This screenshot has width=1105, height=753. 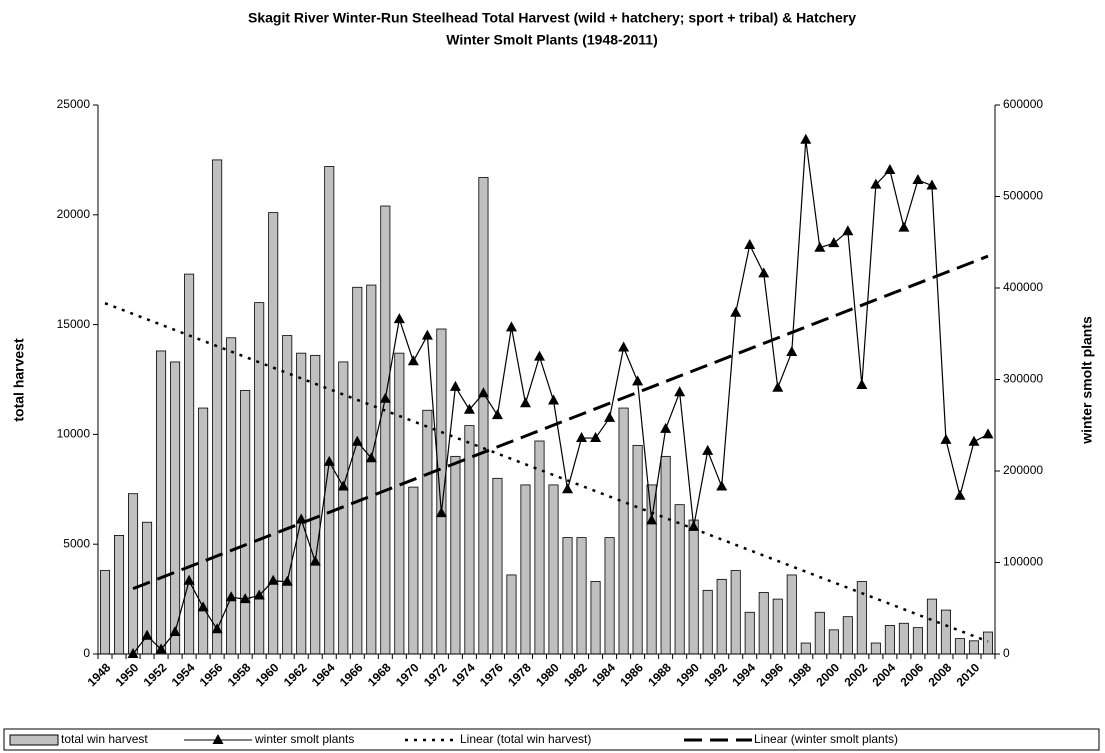 I want to click on legend-label: winter smolt plants, so click(x=304, y=739).